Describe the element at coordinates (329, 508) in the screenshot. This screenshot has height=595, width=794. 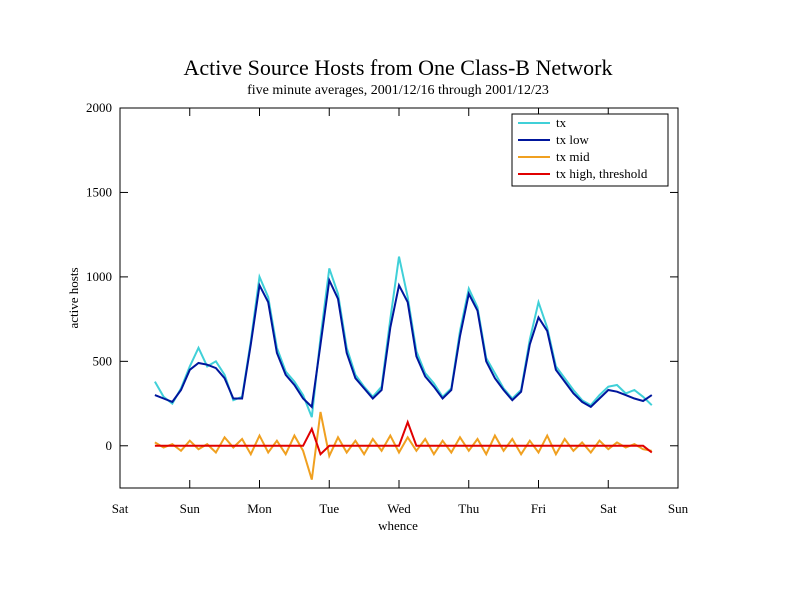
I see `x-tick-label: Tue` at that location.